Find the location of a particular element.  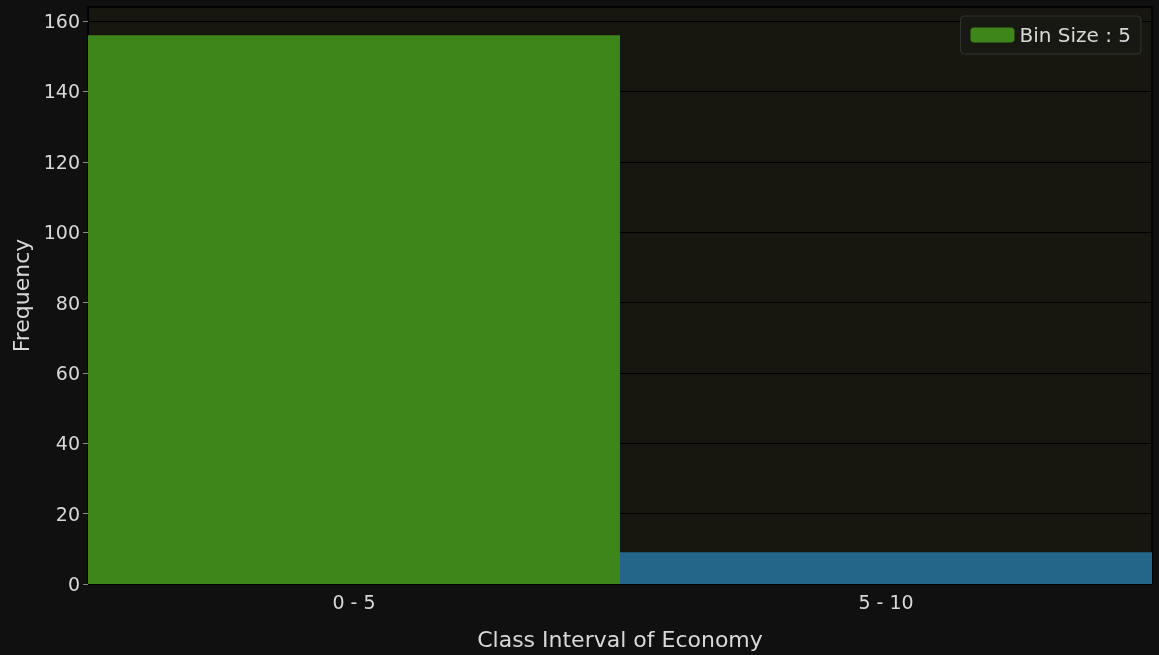

y-tick-label: 160 is located at coordinates (61, 21).